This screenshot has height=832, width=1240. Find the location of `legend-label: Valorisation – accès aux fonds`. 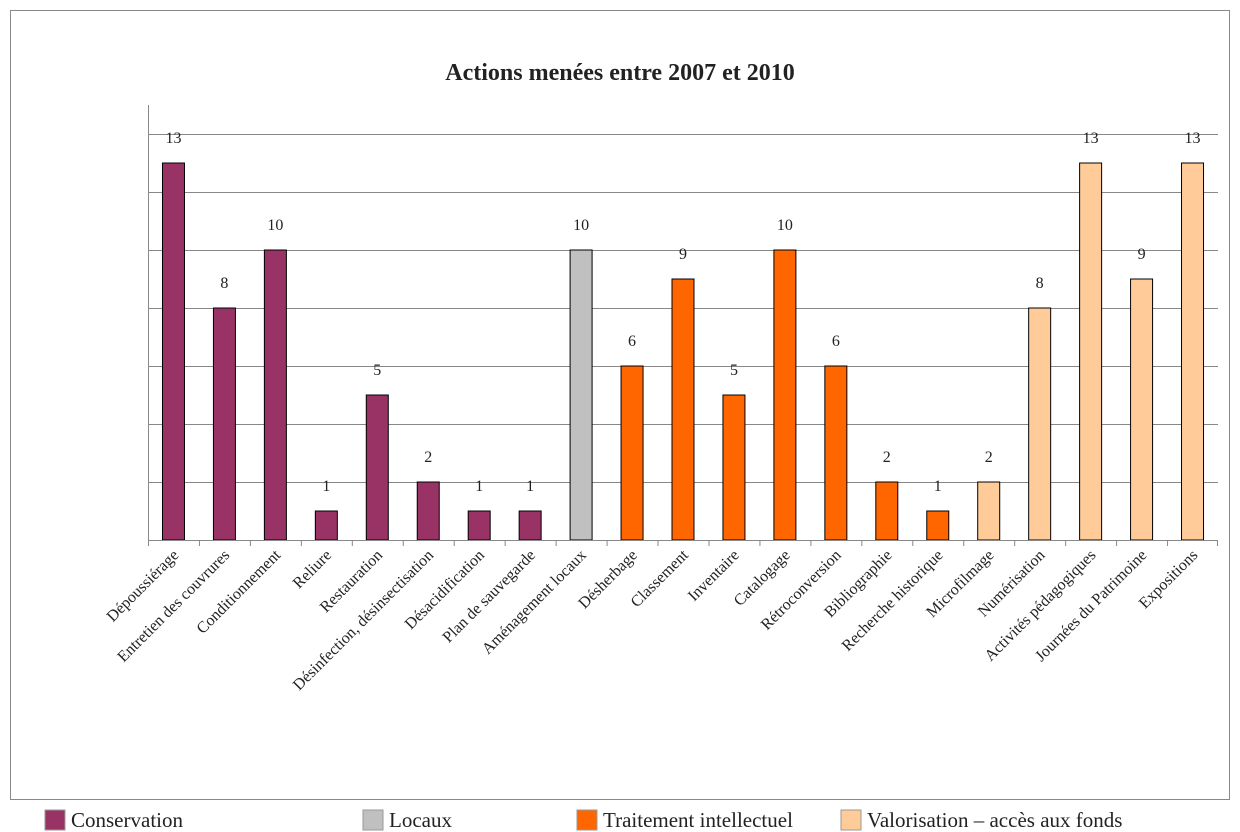

legend-label: Valorisation – accès aux fonds is located at coordinates (994, 820).